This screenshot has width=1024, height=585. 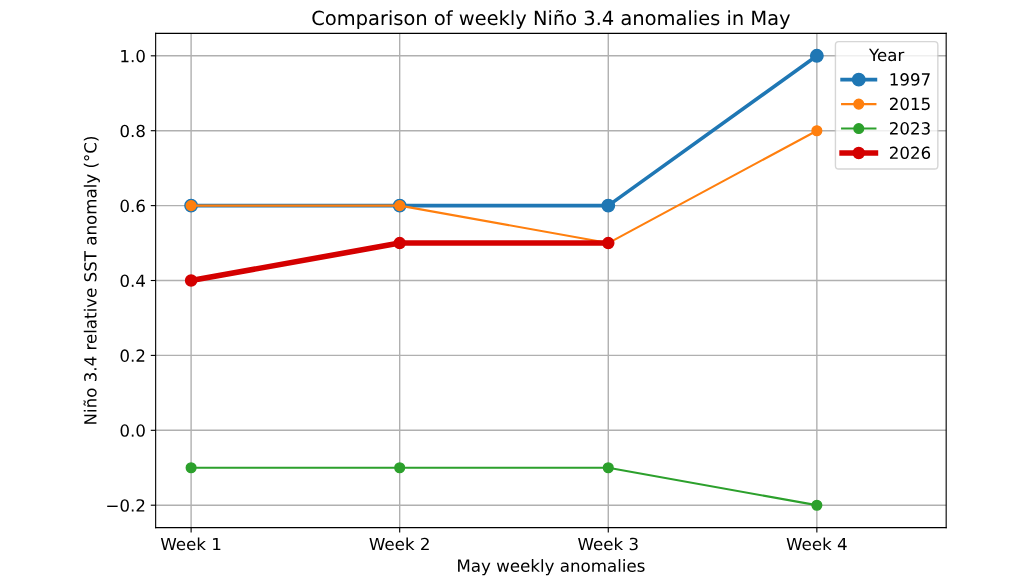 What do you see at coordinates (816, 544) in the screenshot?
I see `x-tick-label: Week 4` at bounding box center [816, 544].